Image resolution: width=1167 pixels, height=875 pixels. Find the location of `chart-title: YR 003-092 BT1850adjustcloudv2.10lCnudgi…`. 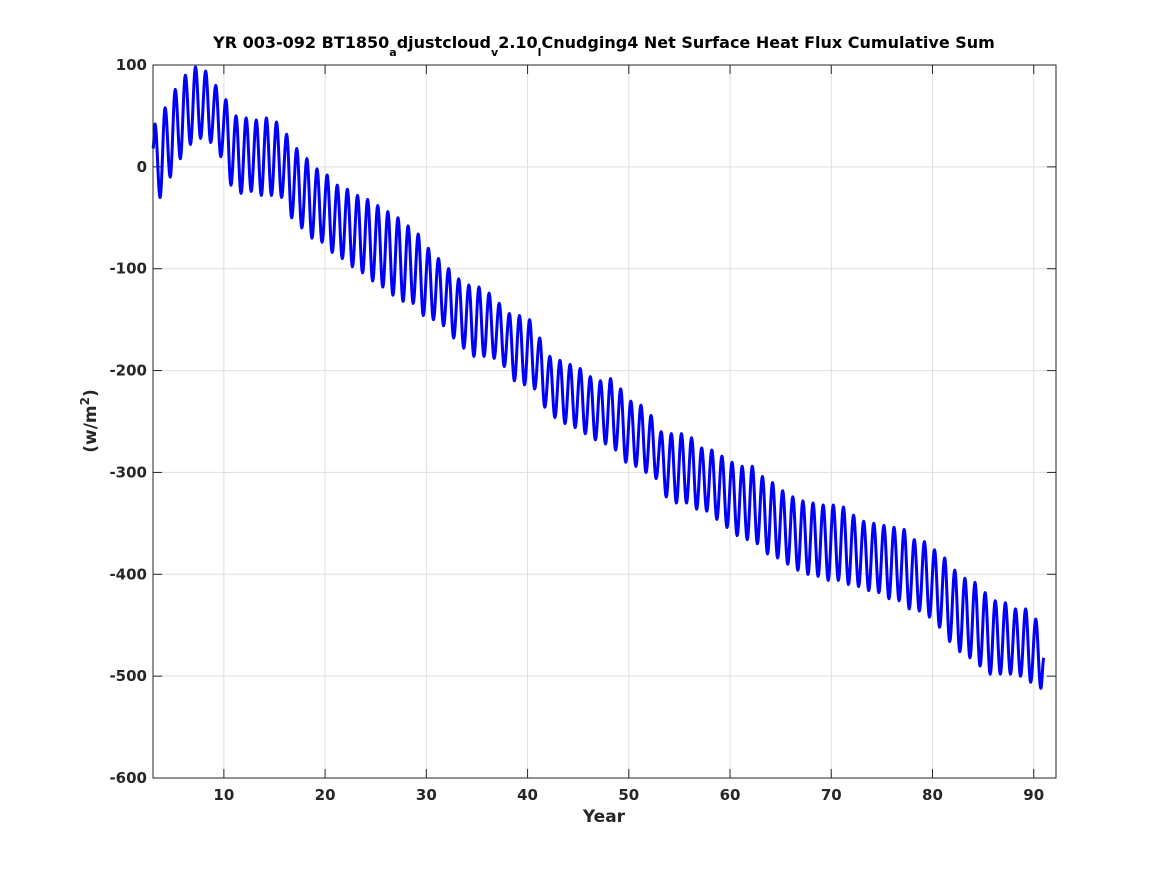

chart-title: YR 003-092 BT1850adjustcloudv2.10lCnudgi… is located at coordinates (603, 46).